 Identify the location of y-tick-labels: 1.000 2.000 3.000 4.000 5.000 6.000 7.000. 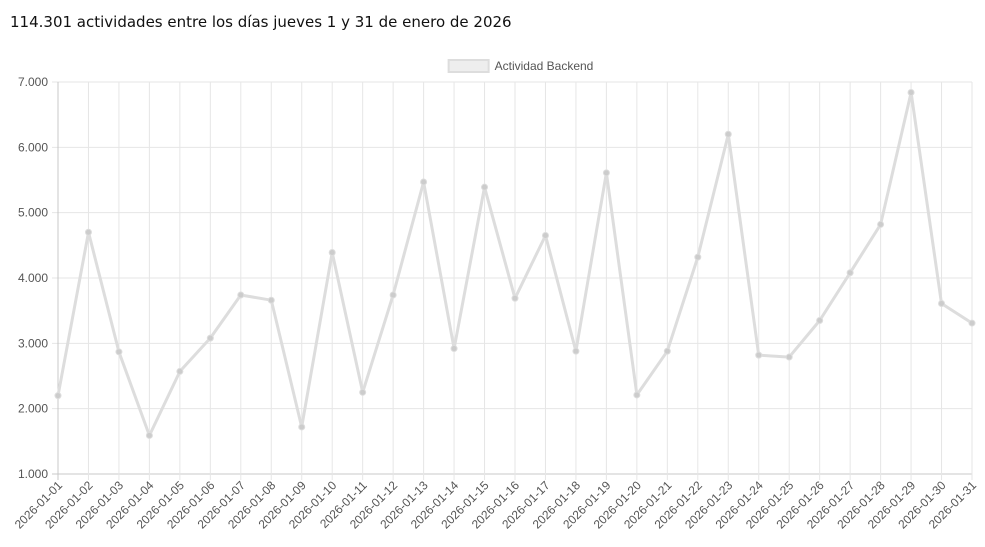
(33, 278).